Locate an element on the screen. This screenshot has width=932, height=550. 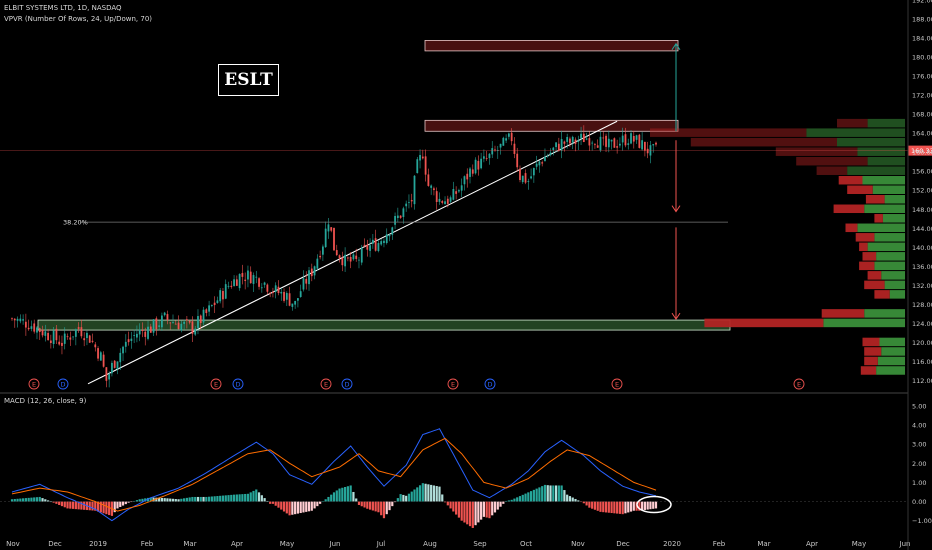
price-tick-label: 148.00 is located at coordinates (922, 210).